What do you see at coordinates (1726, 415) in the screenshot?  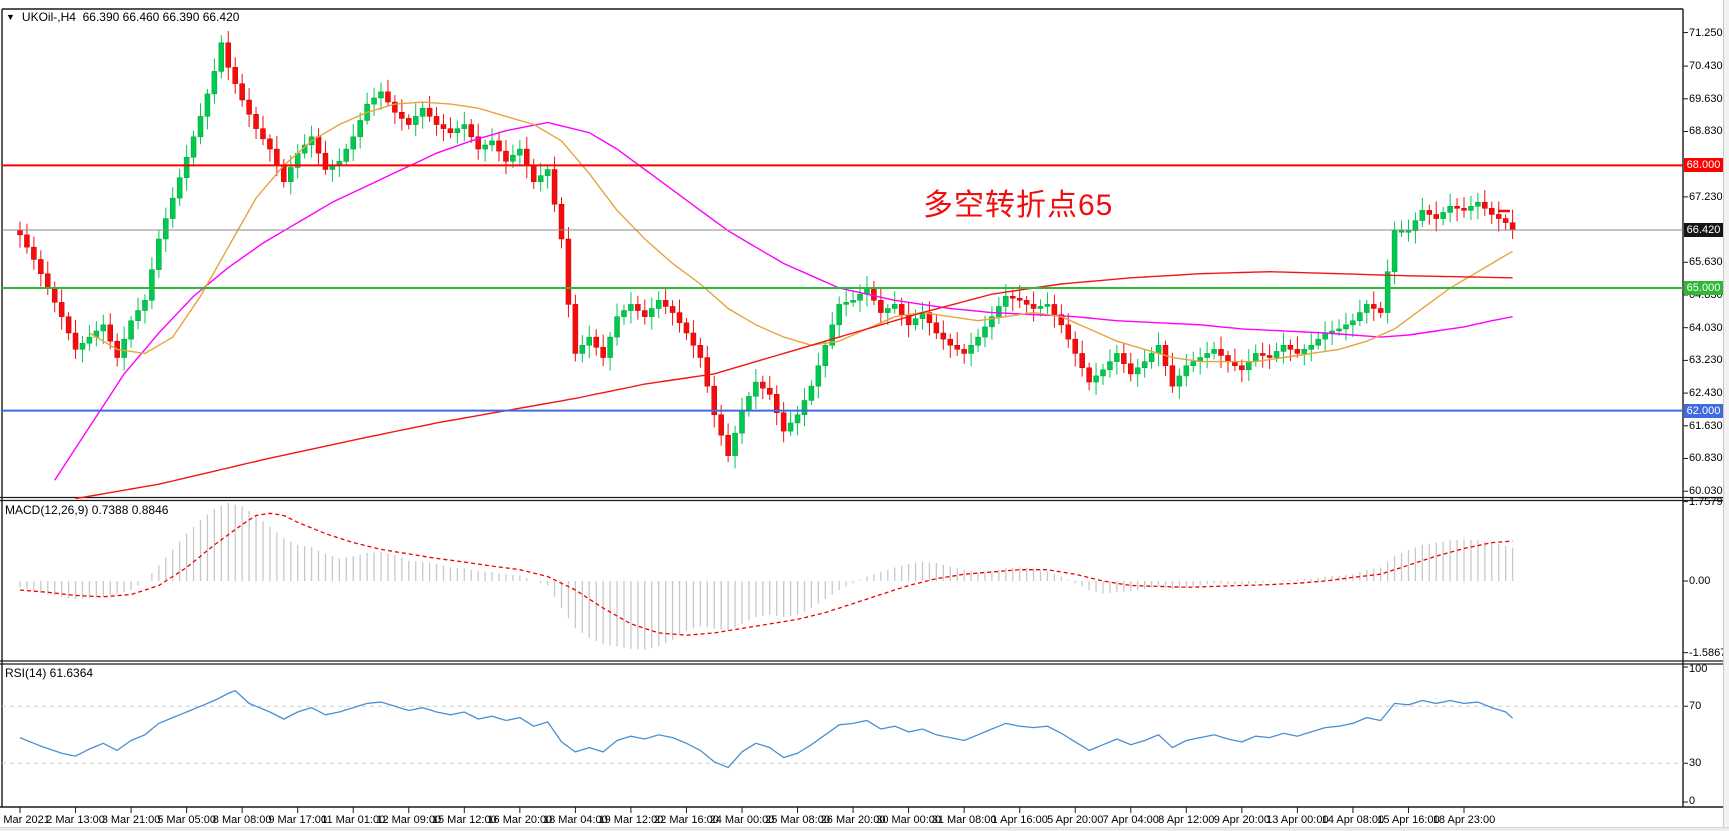 I see `right-scrollbar` at bounding box center [1726, 415].